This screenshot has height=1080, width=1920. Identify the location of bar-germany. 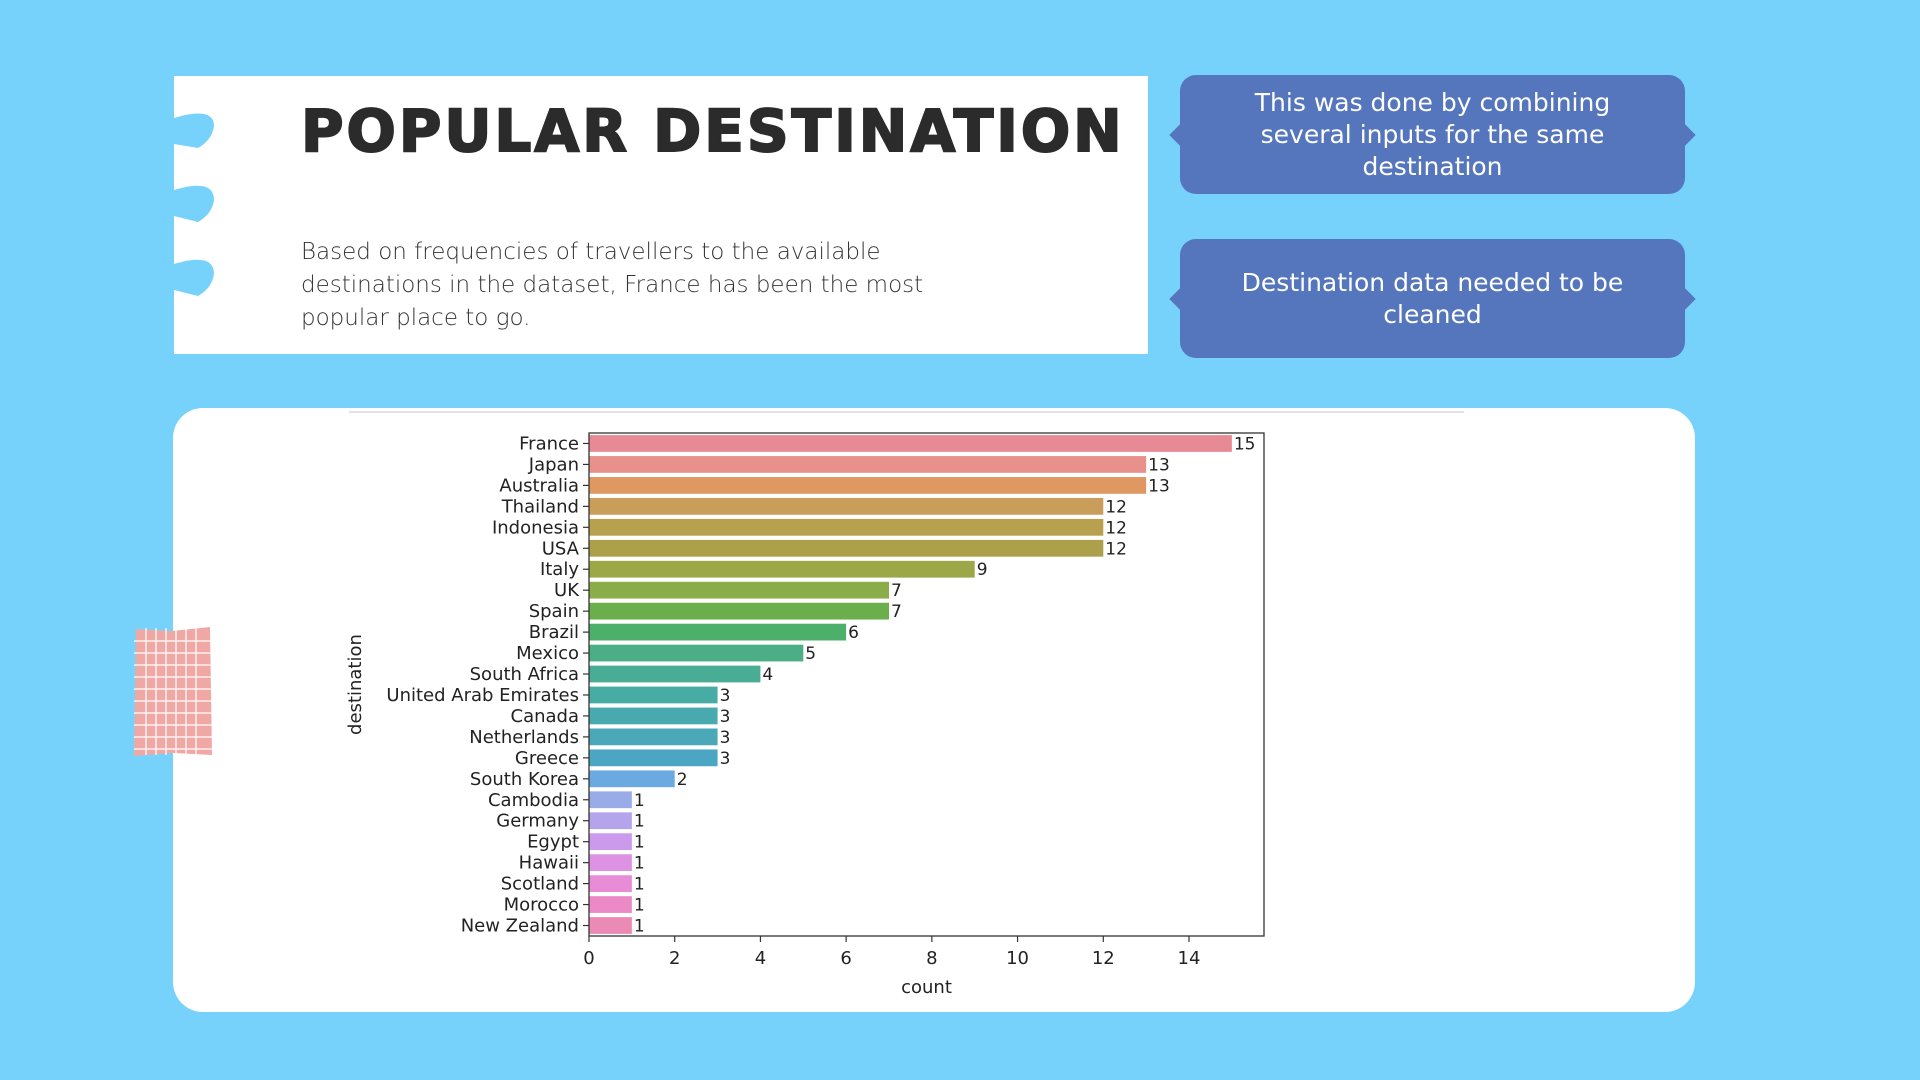
(610, 821).